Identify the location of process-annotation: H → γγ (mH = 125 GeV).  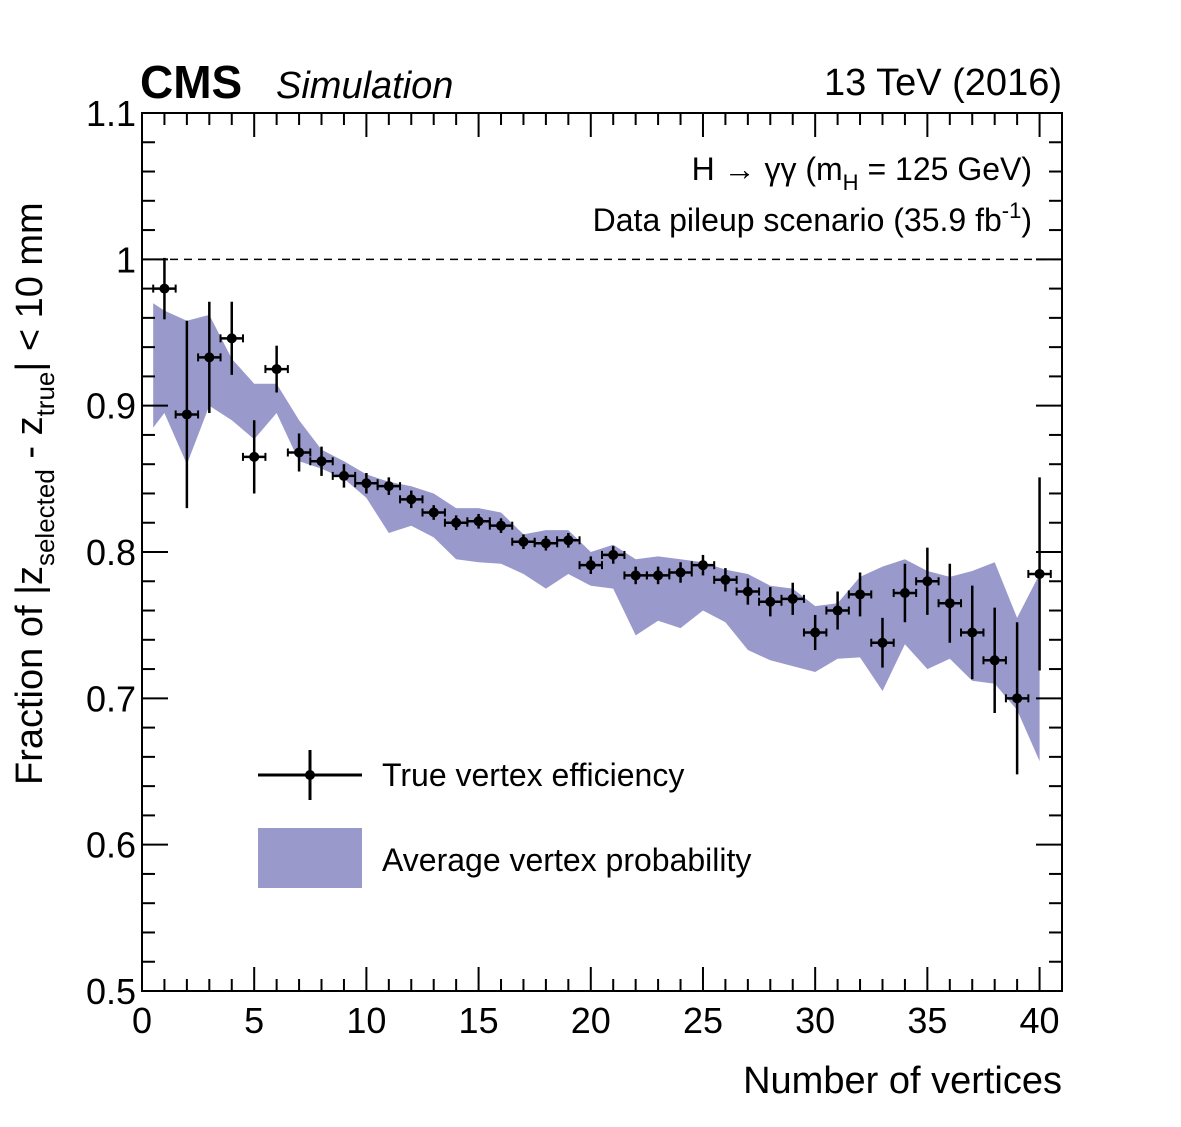
(862, 173).